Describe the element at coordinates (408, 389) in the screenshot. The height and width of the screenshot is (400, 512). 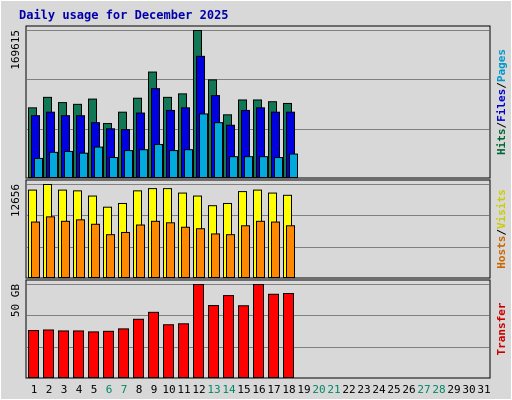
I see `day-label-26: 26` at that location.